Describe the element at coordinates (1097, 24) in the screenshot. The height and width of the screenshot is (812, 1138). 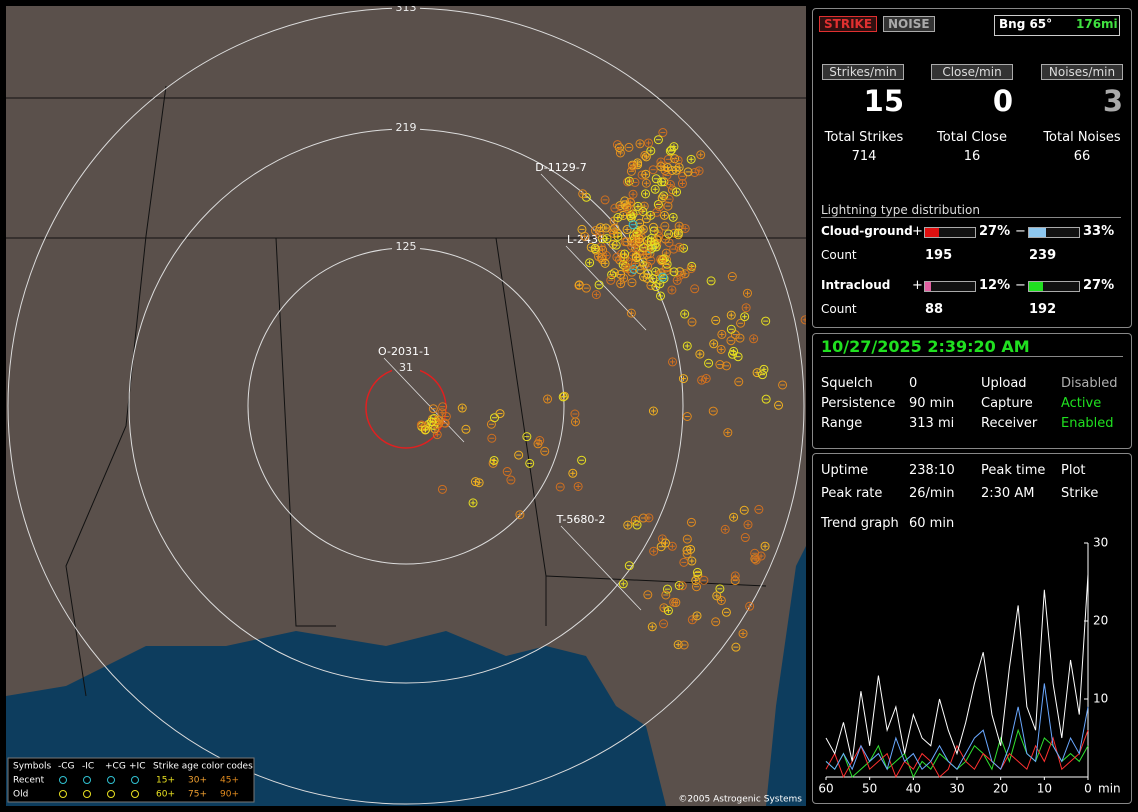
I see `distance: 176mi` at that location.